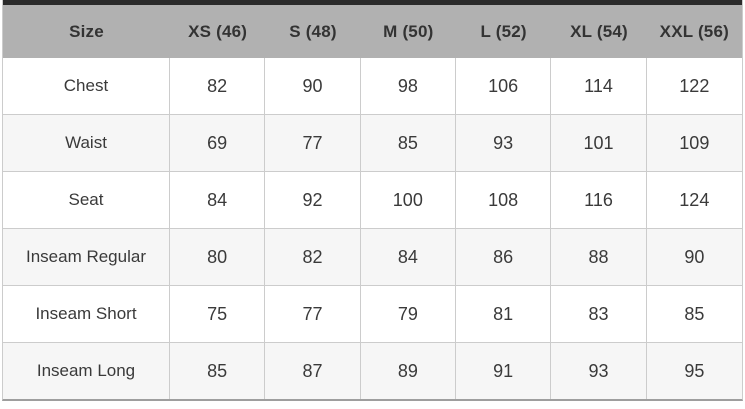  I want to click on header-cell-size: Size, so click(86, 31).